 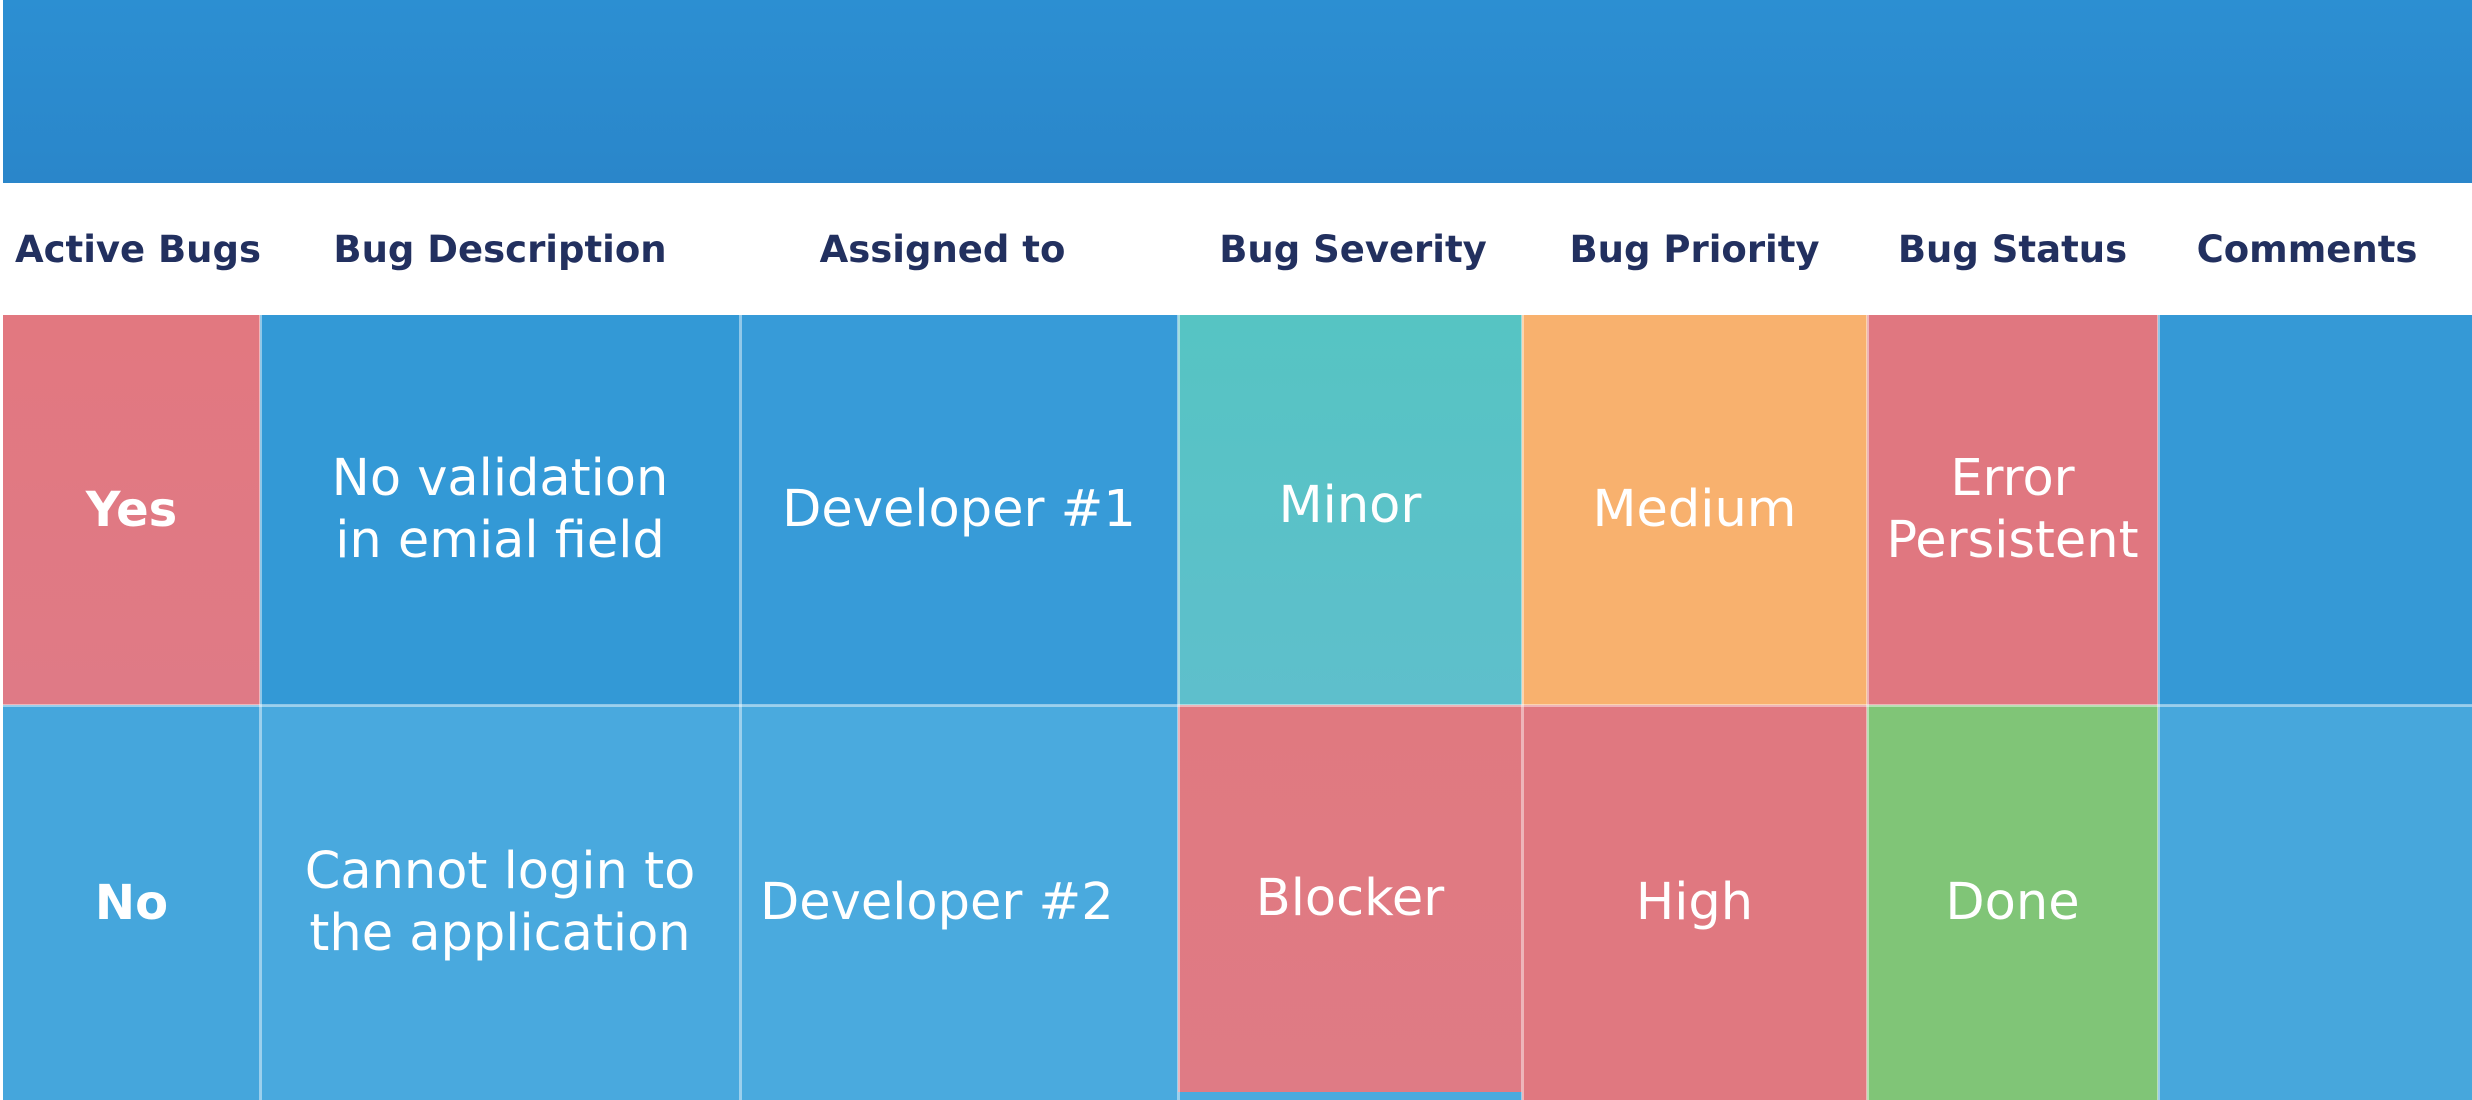 What do you see at coordinates (131, 510) in the screenshot?
I see `row1-active-bugs: Yes` at bounding box center [131, 510].